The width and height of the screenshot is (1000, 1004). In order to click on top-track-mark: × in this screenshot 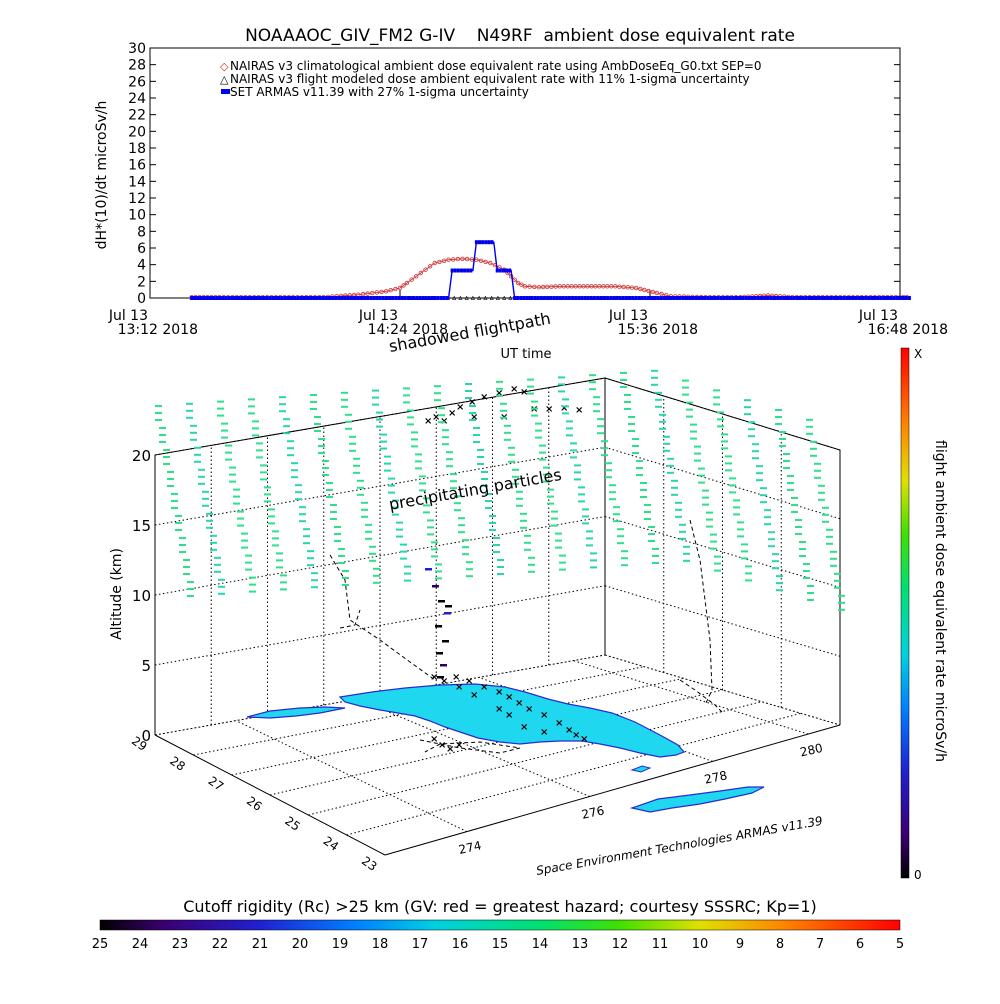, I will do `click(499, 393)`.